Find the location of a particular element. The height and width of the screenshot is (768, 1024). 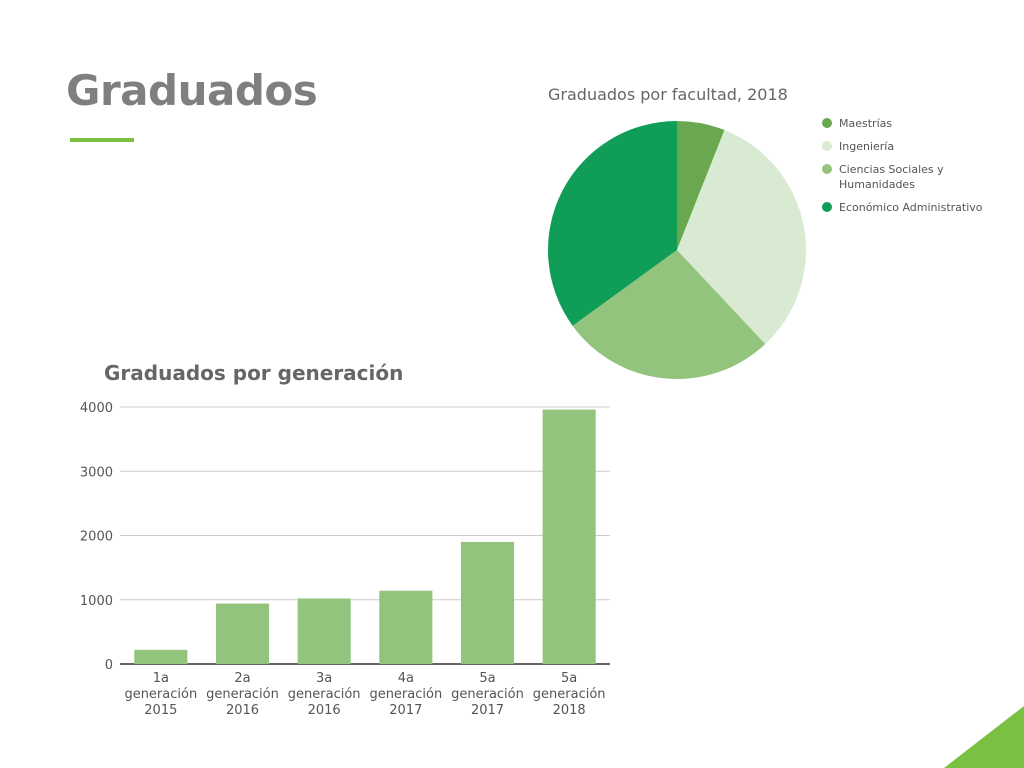

pie-slices is located at coordinates (677, 250).